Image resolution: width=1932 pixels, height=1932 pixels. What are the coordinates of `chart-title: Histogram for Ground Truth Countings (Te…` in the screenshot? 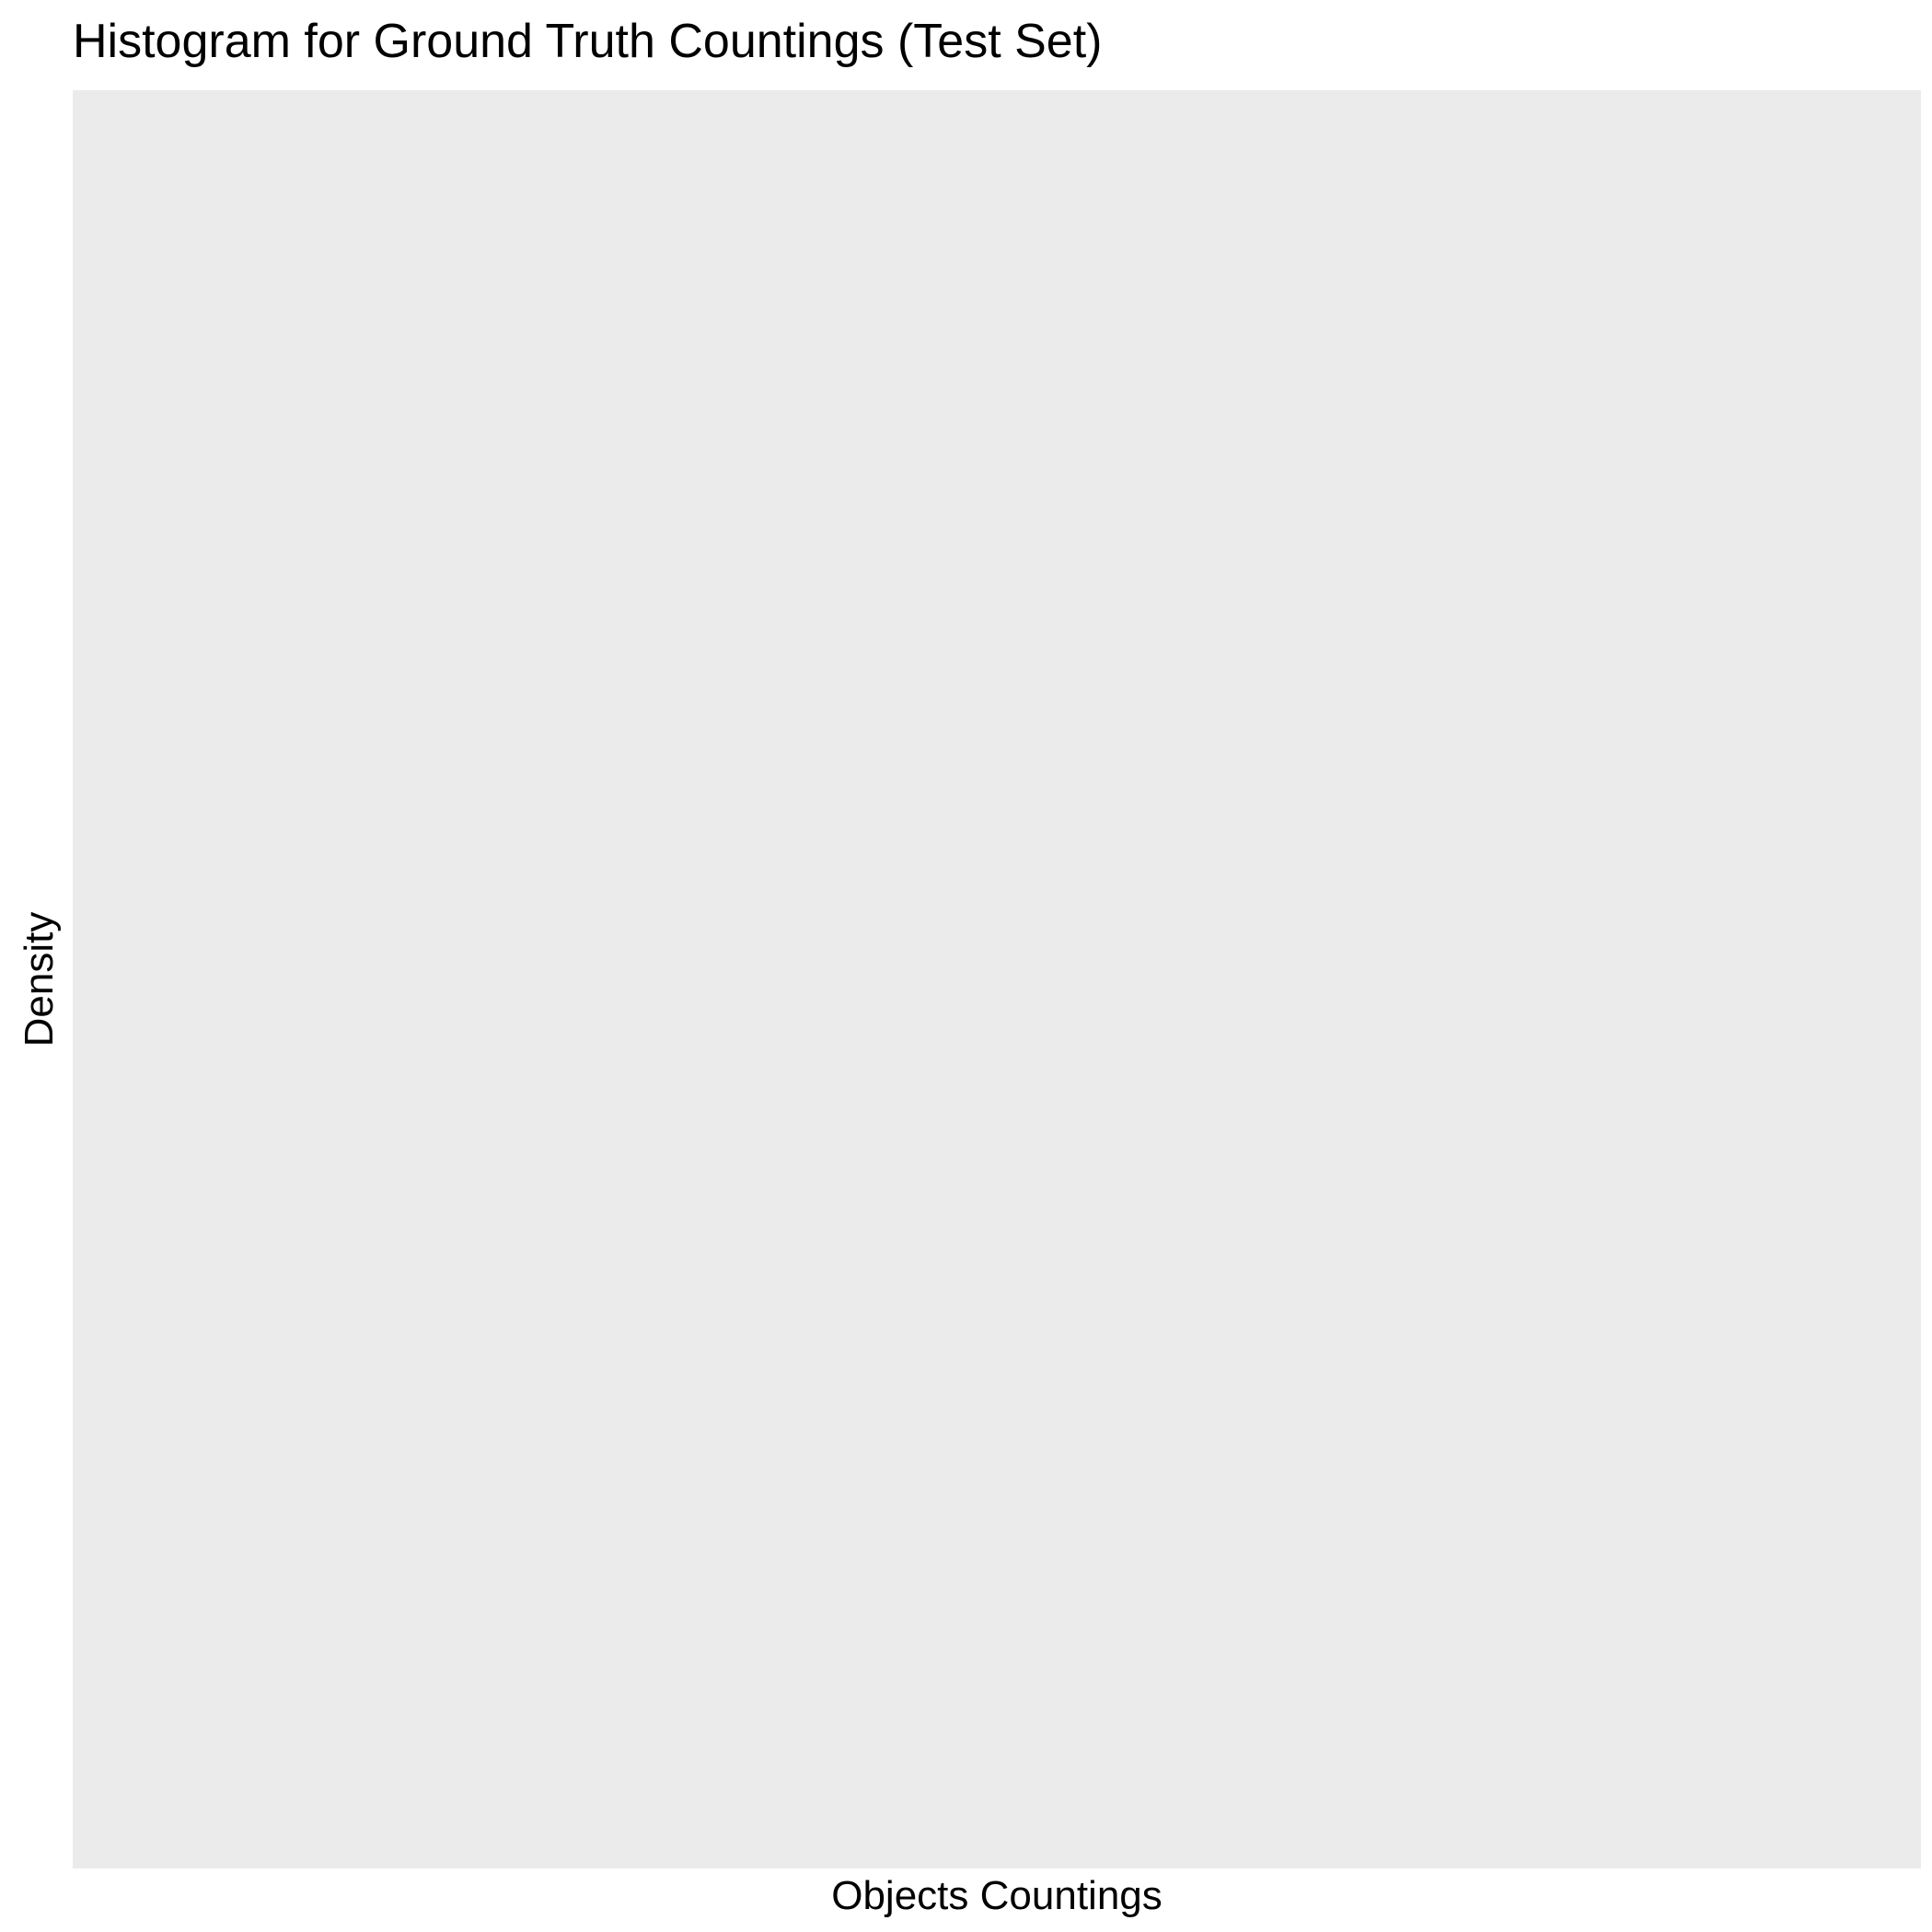 It's located at (588, 42).